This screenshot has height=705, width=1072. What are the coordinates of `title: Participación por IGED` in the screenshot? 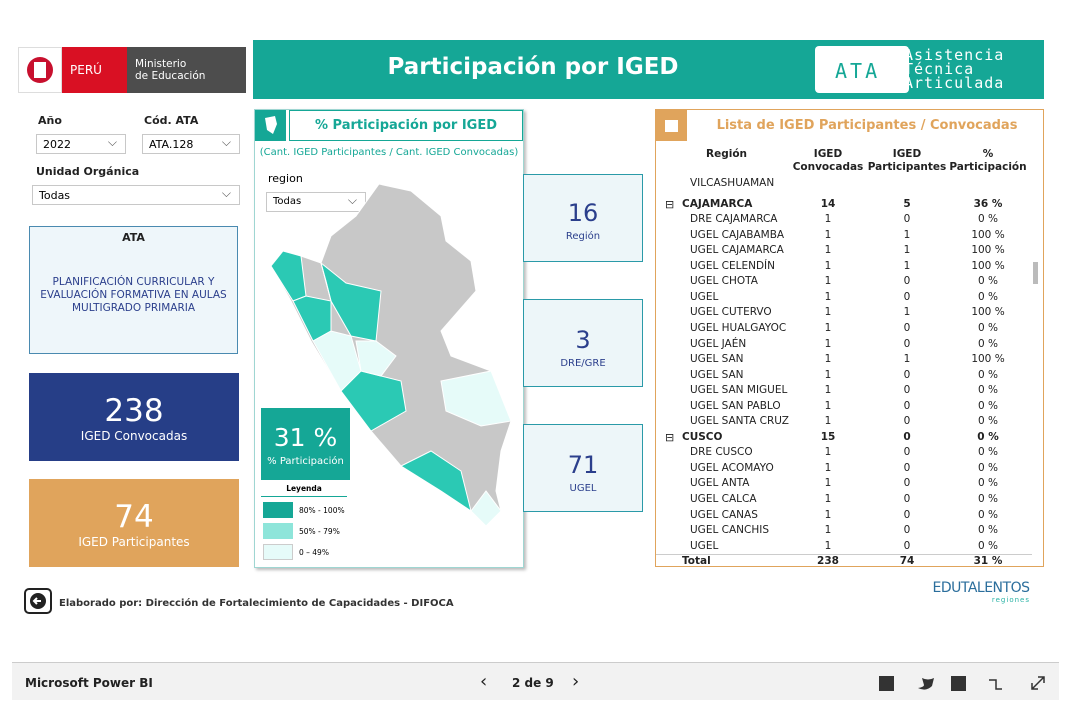 It's located at (533, 67).